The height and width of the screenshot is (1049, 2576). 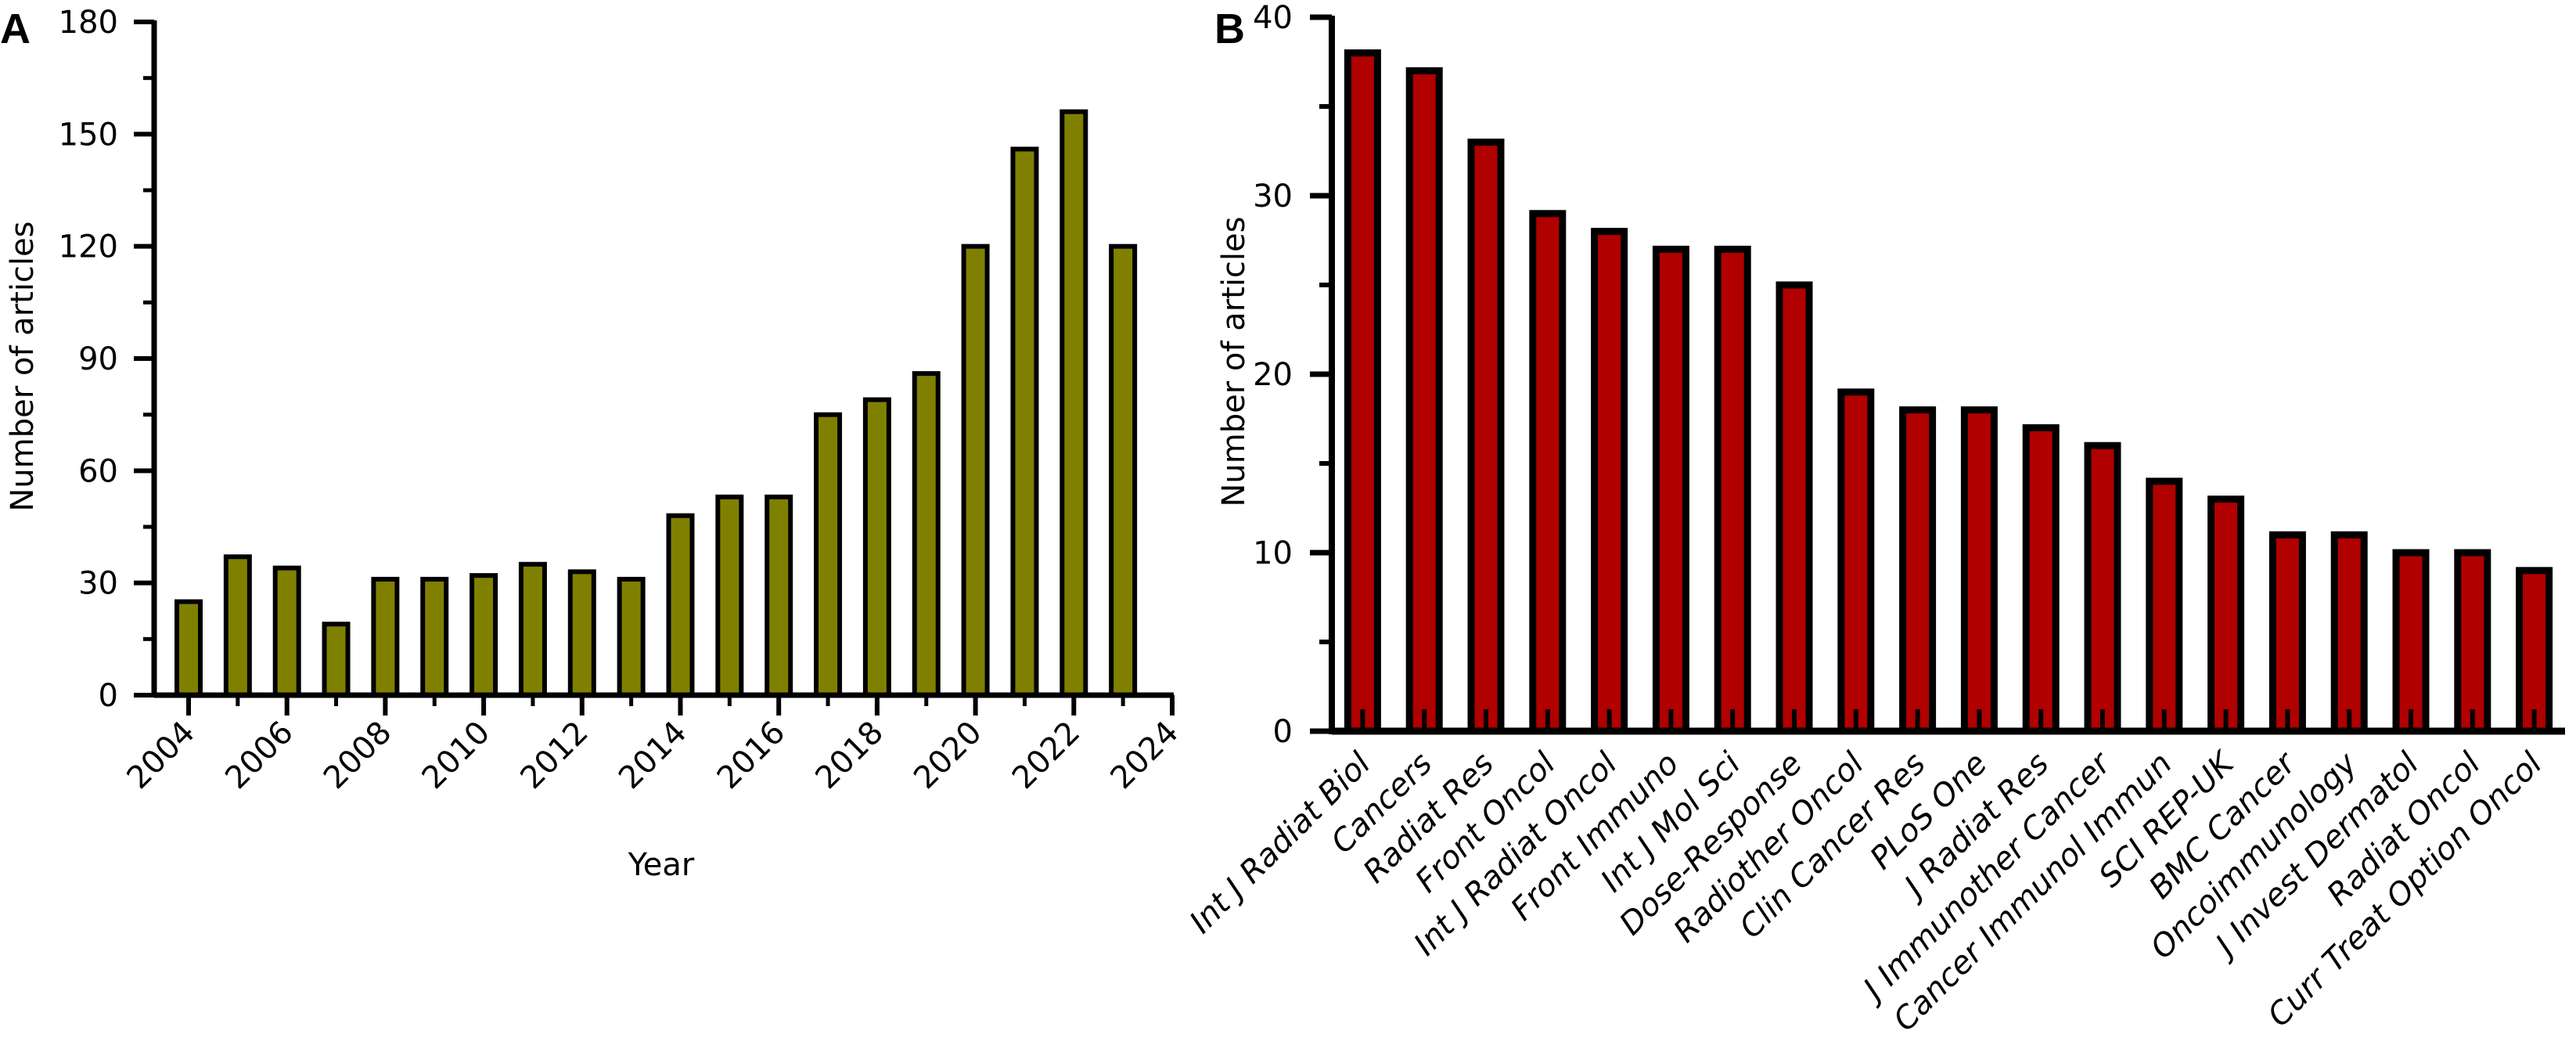 What do you see at coordinates (89, 23) in the screenshot?
I see `y-tick-label-a-180: 180` at bounding box center [89, 23].